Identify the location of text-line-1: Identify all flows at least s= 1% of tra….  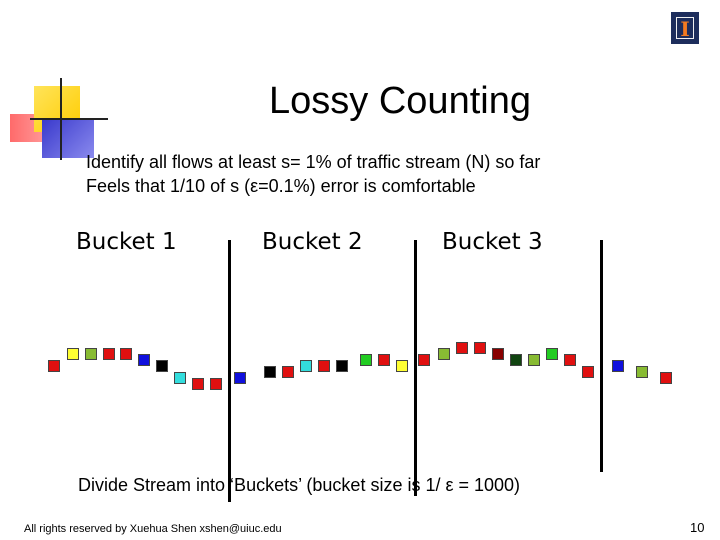
(313, 162).